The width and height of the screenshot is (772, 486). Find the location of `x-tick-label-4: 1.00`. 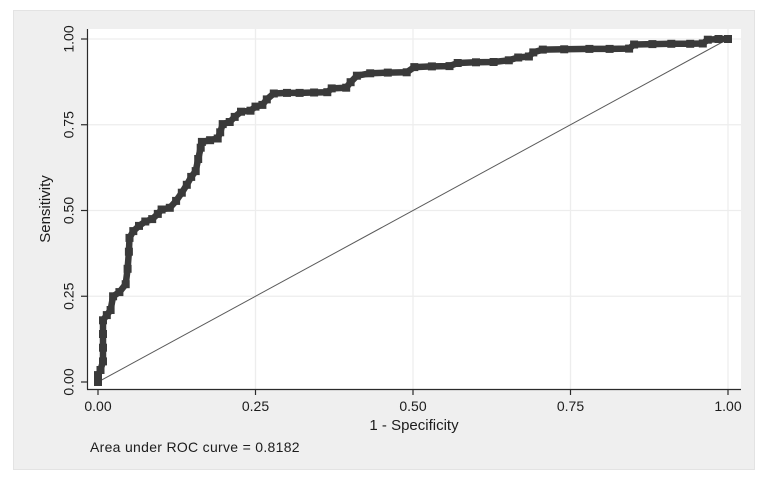

x-tick-label-4: 1.00 is located at coordinates (727, 406).